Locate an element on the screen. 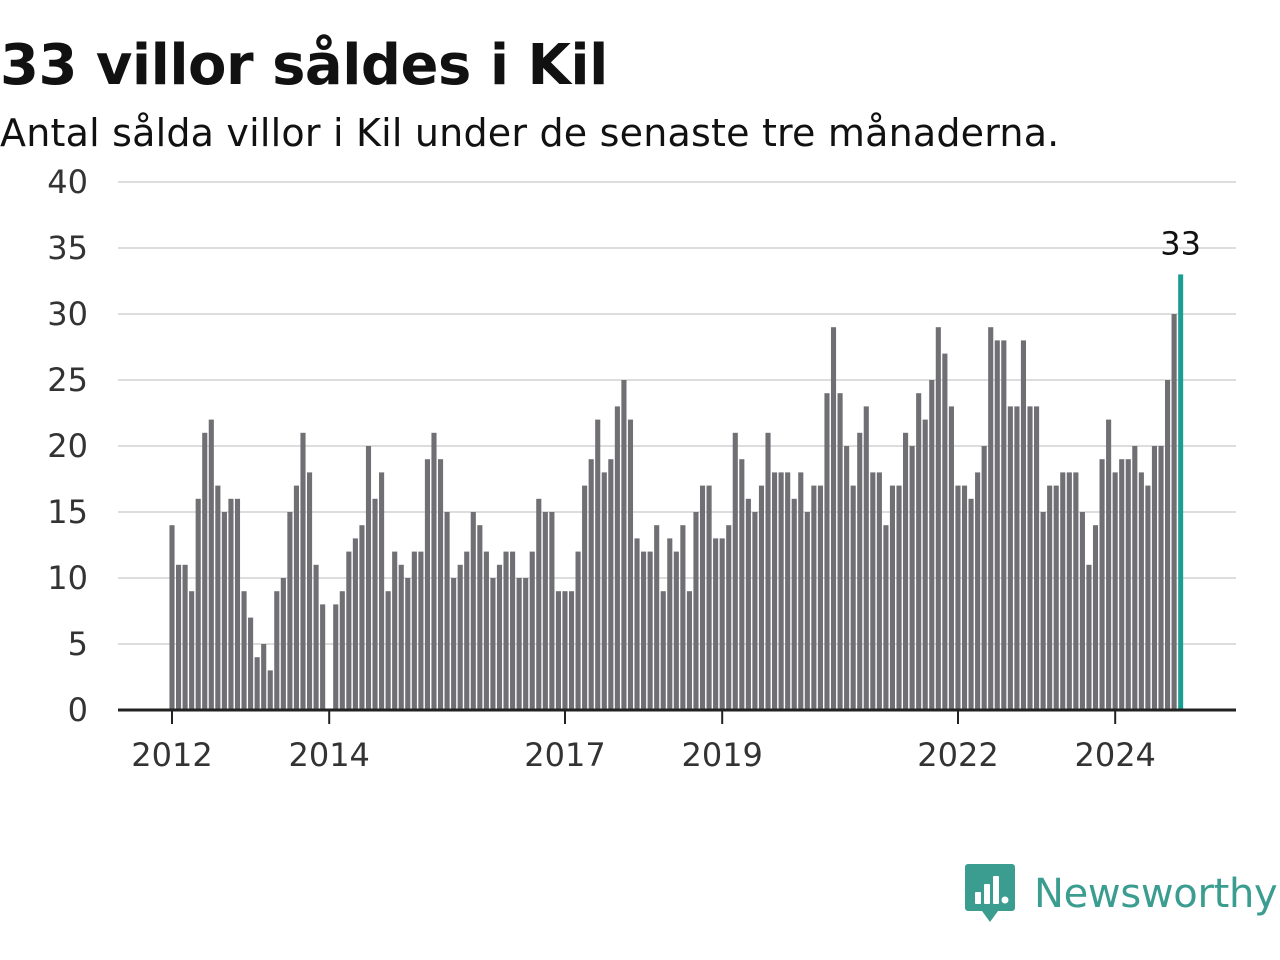  x-tick-label: 2012 is located at coordinates (171, 755).